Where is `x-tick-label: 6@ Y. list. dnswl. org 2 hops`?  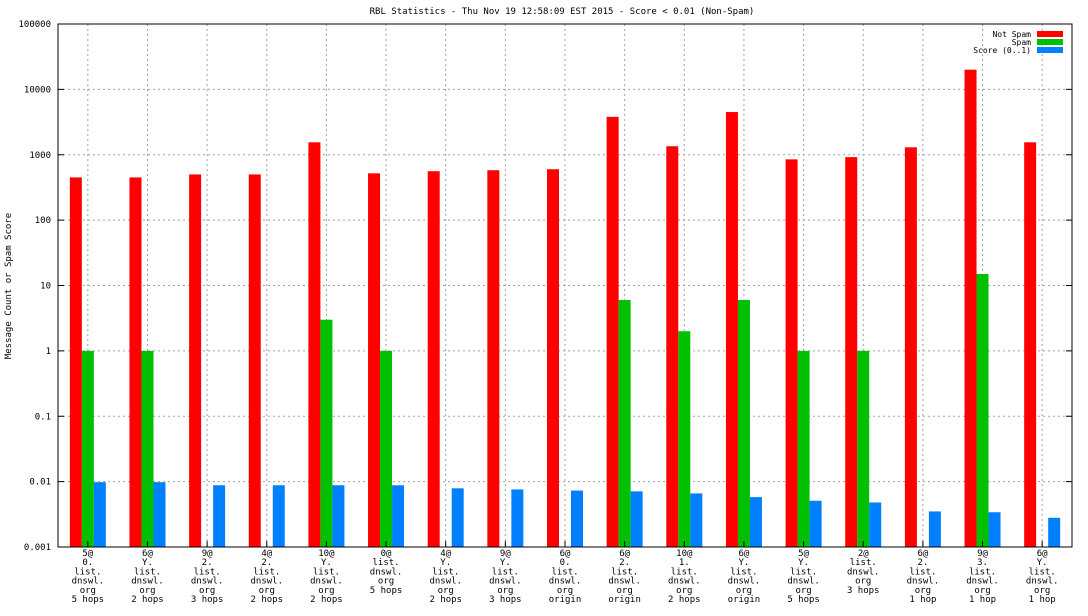
x-tick-label: 6@ Y. list. dnswl. org 2 hops is located at coordinates (147, 577).